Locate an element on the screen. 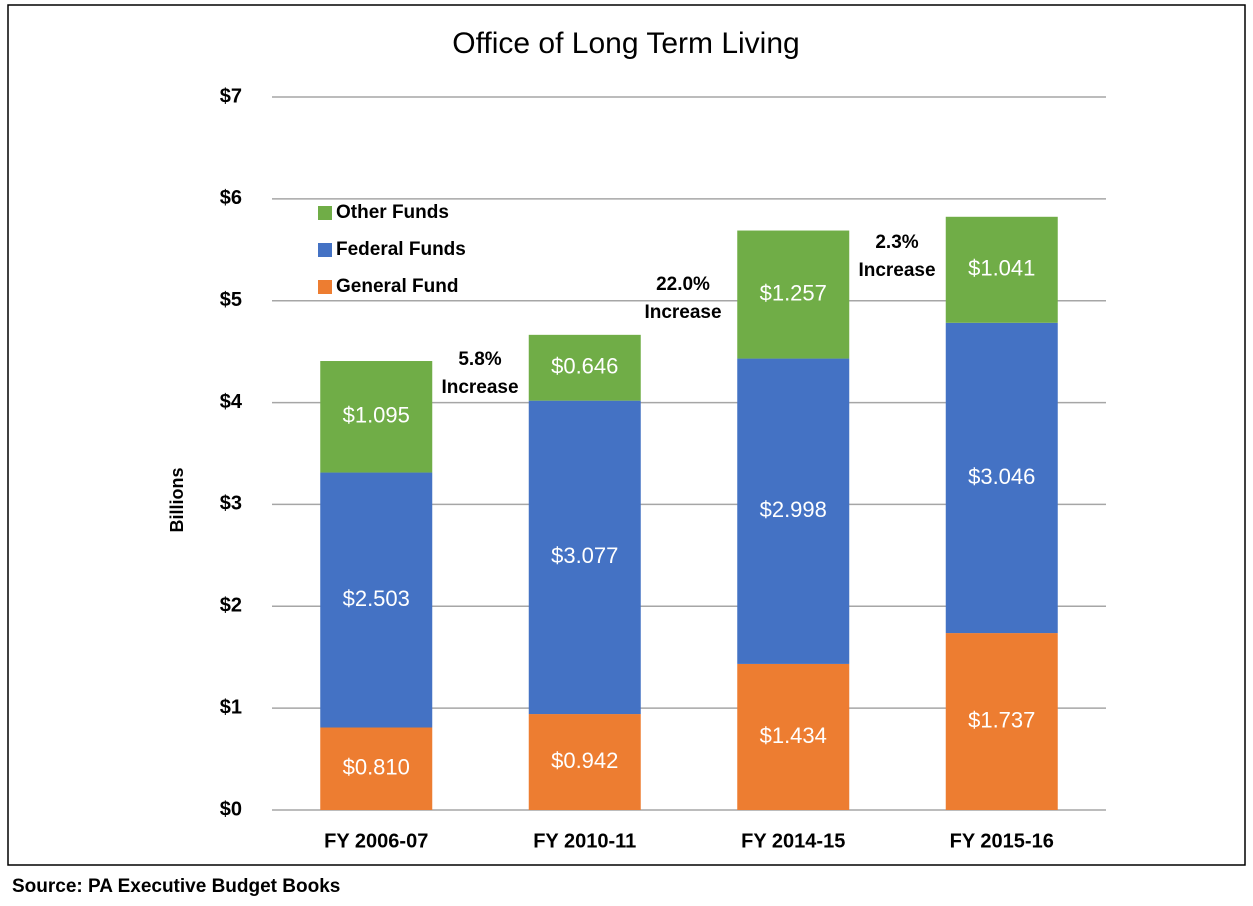  x-tick-label: FY 2015-16 is located at coordinates (1002, 841).